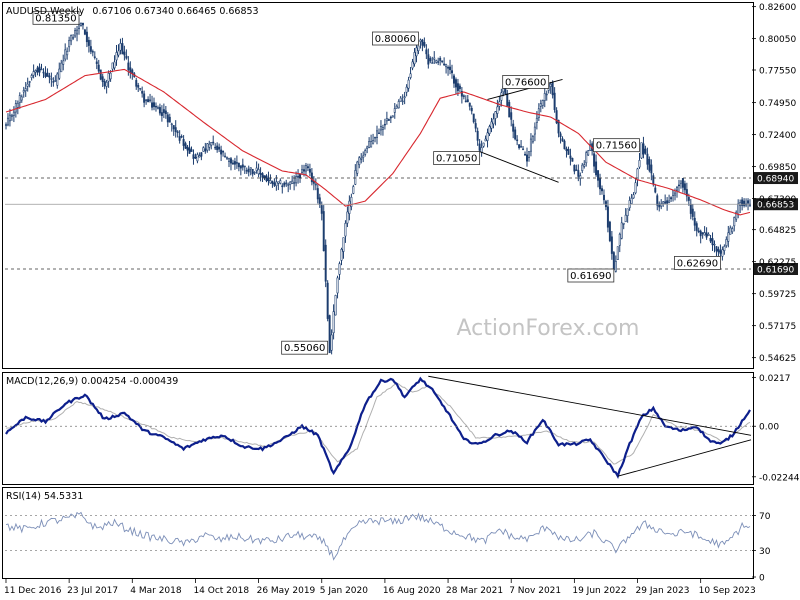  Describe the element at coordinates (777, 136) in the screenshot. I see `price-y-tick-label: 0.72400` at that location.